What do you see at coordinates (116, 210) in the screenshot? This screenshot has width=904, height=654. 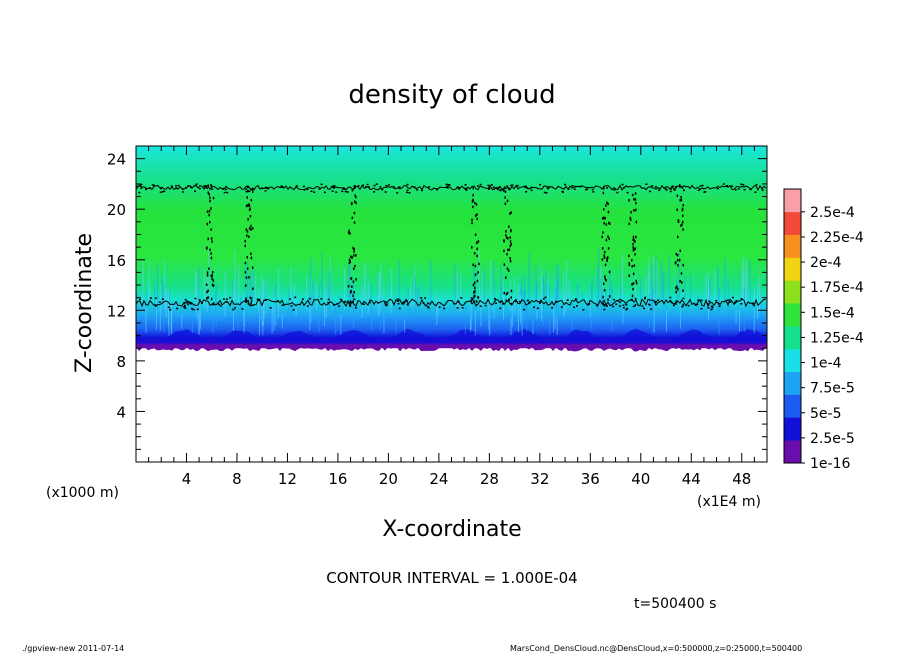 I see `y-tick-label: 20` at bounding box center [116, 210].